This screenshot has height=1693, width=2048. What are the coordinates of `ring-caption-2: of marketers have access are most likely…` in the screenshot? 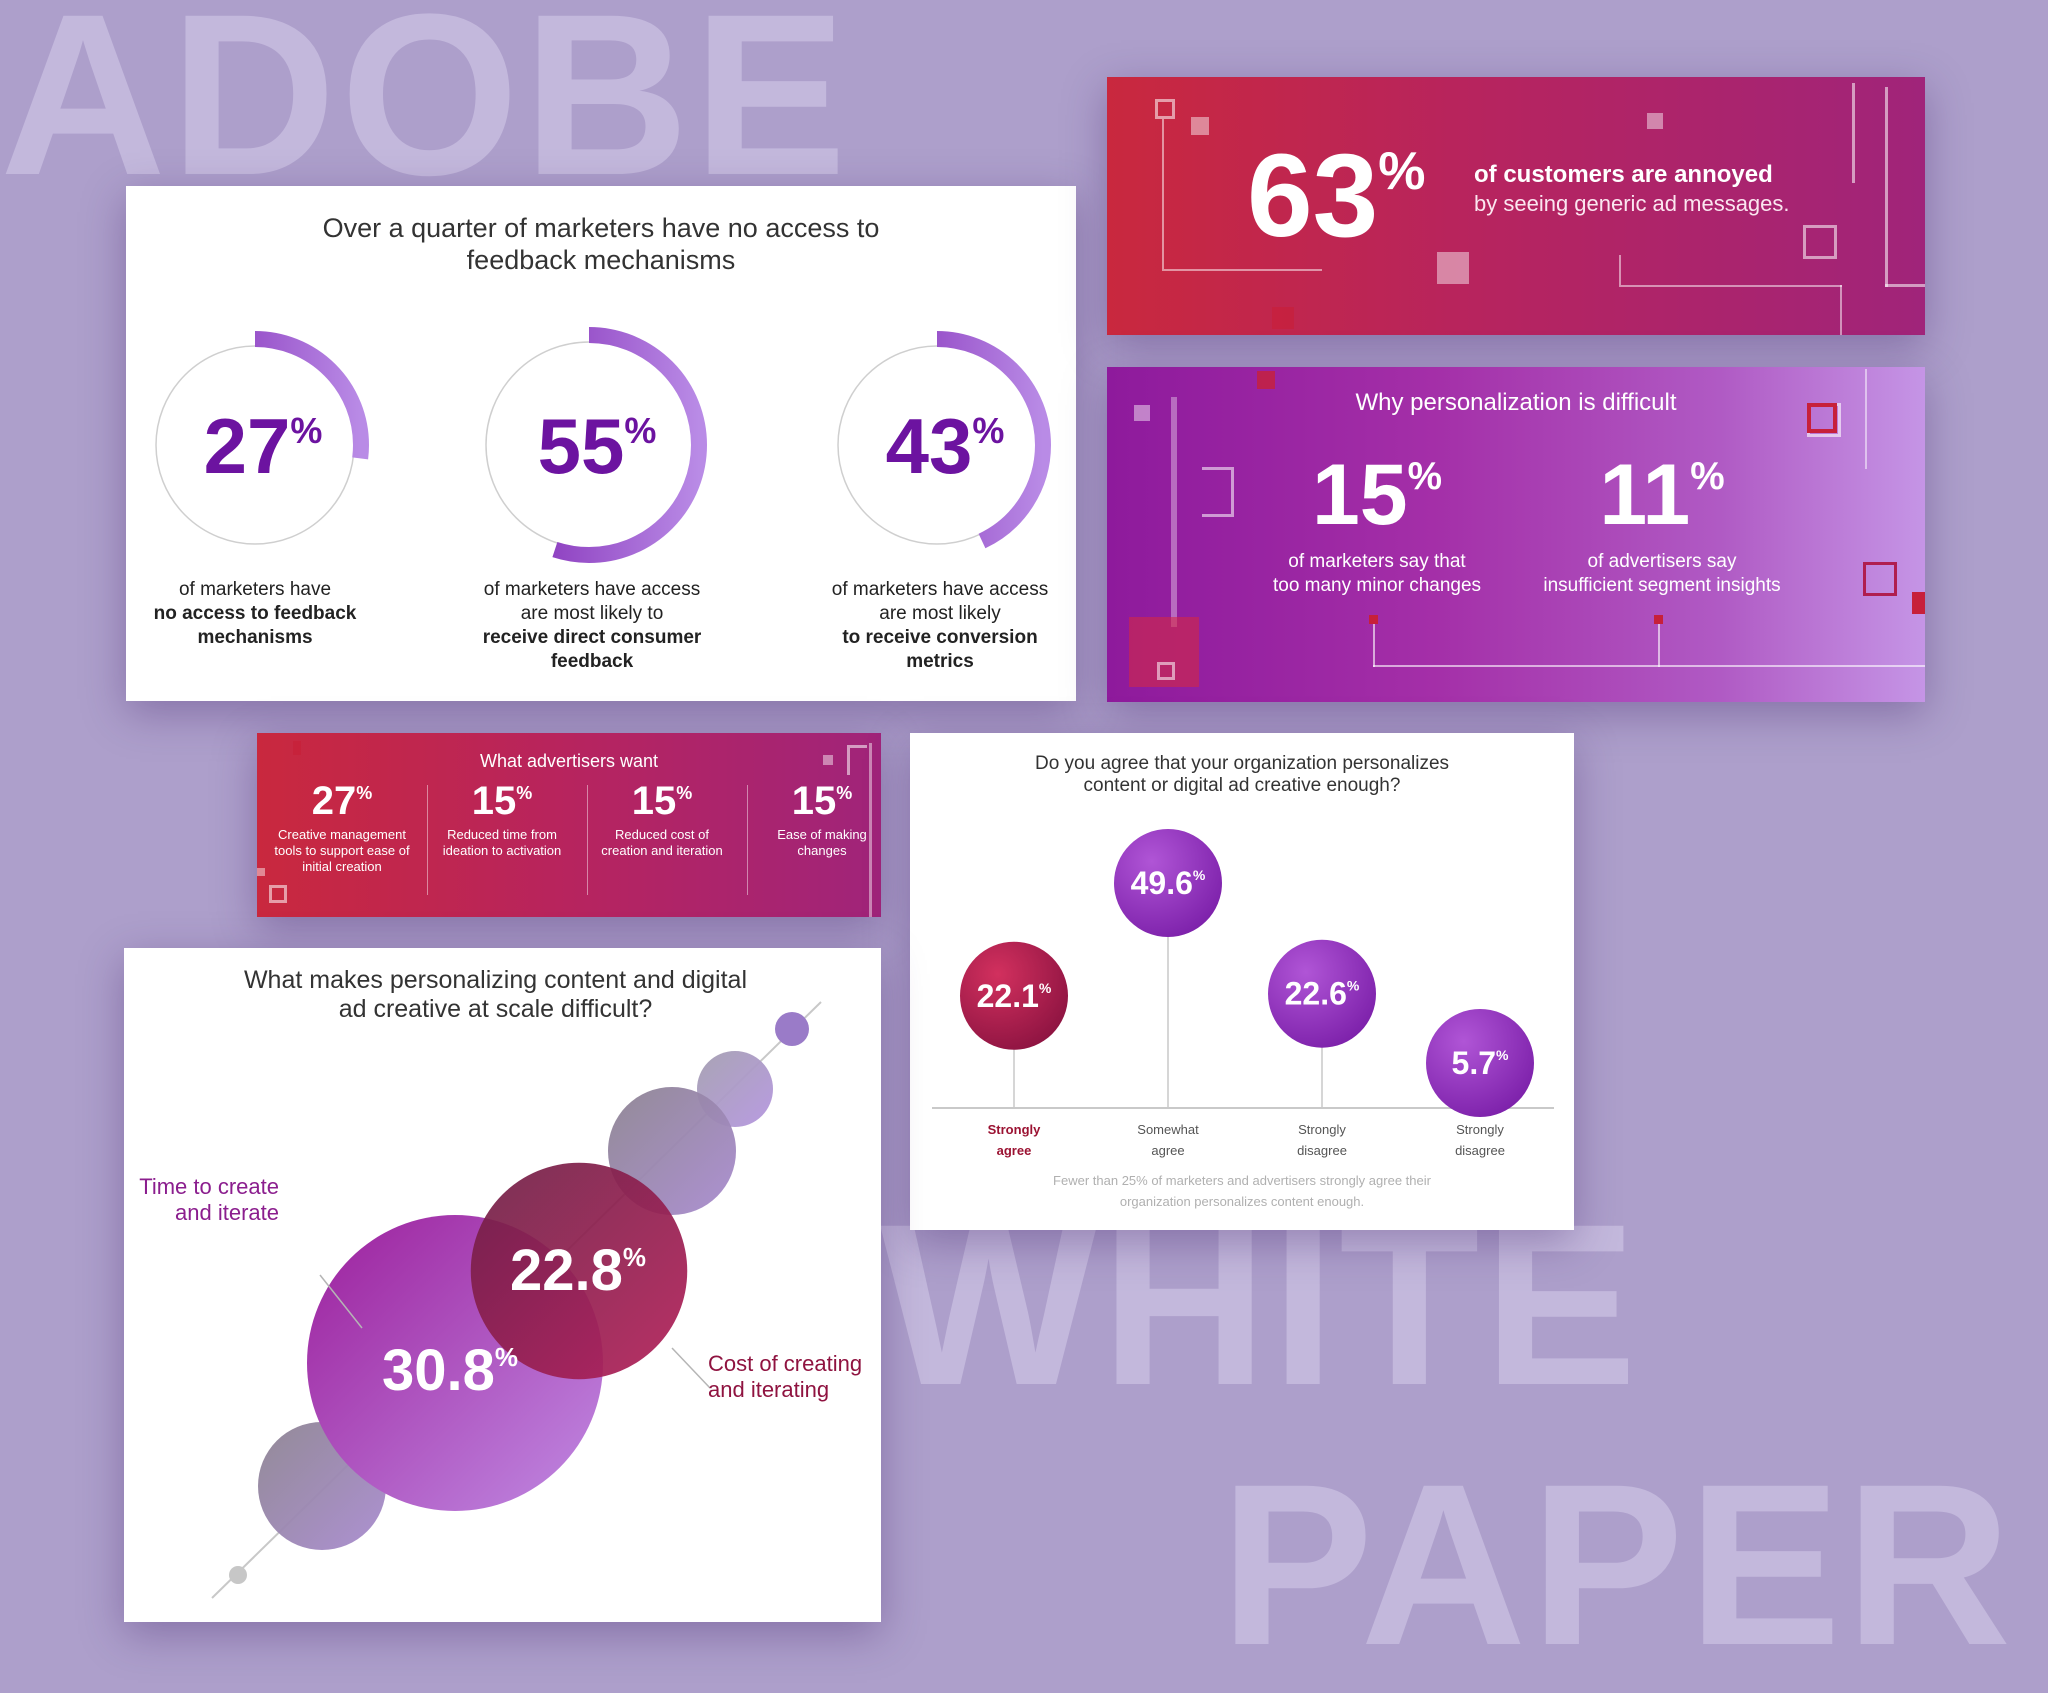 It's located at (940, 626).